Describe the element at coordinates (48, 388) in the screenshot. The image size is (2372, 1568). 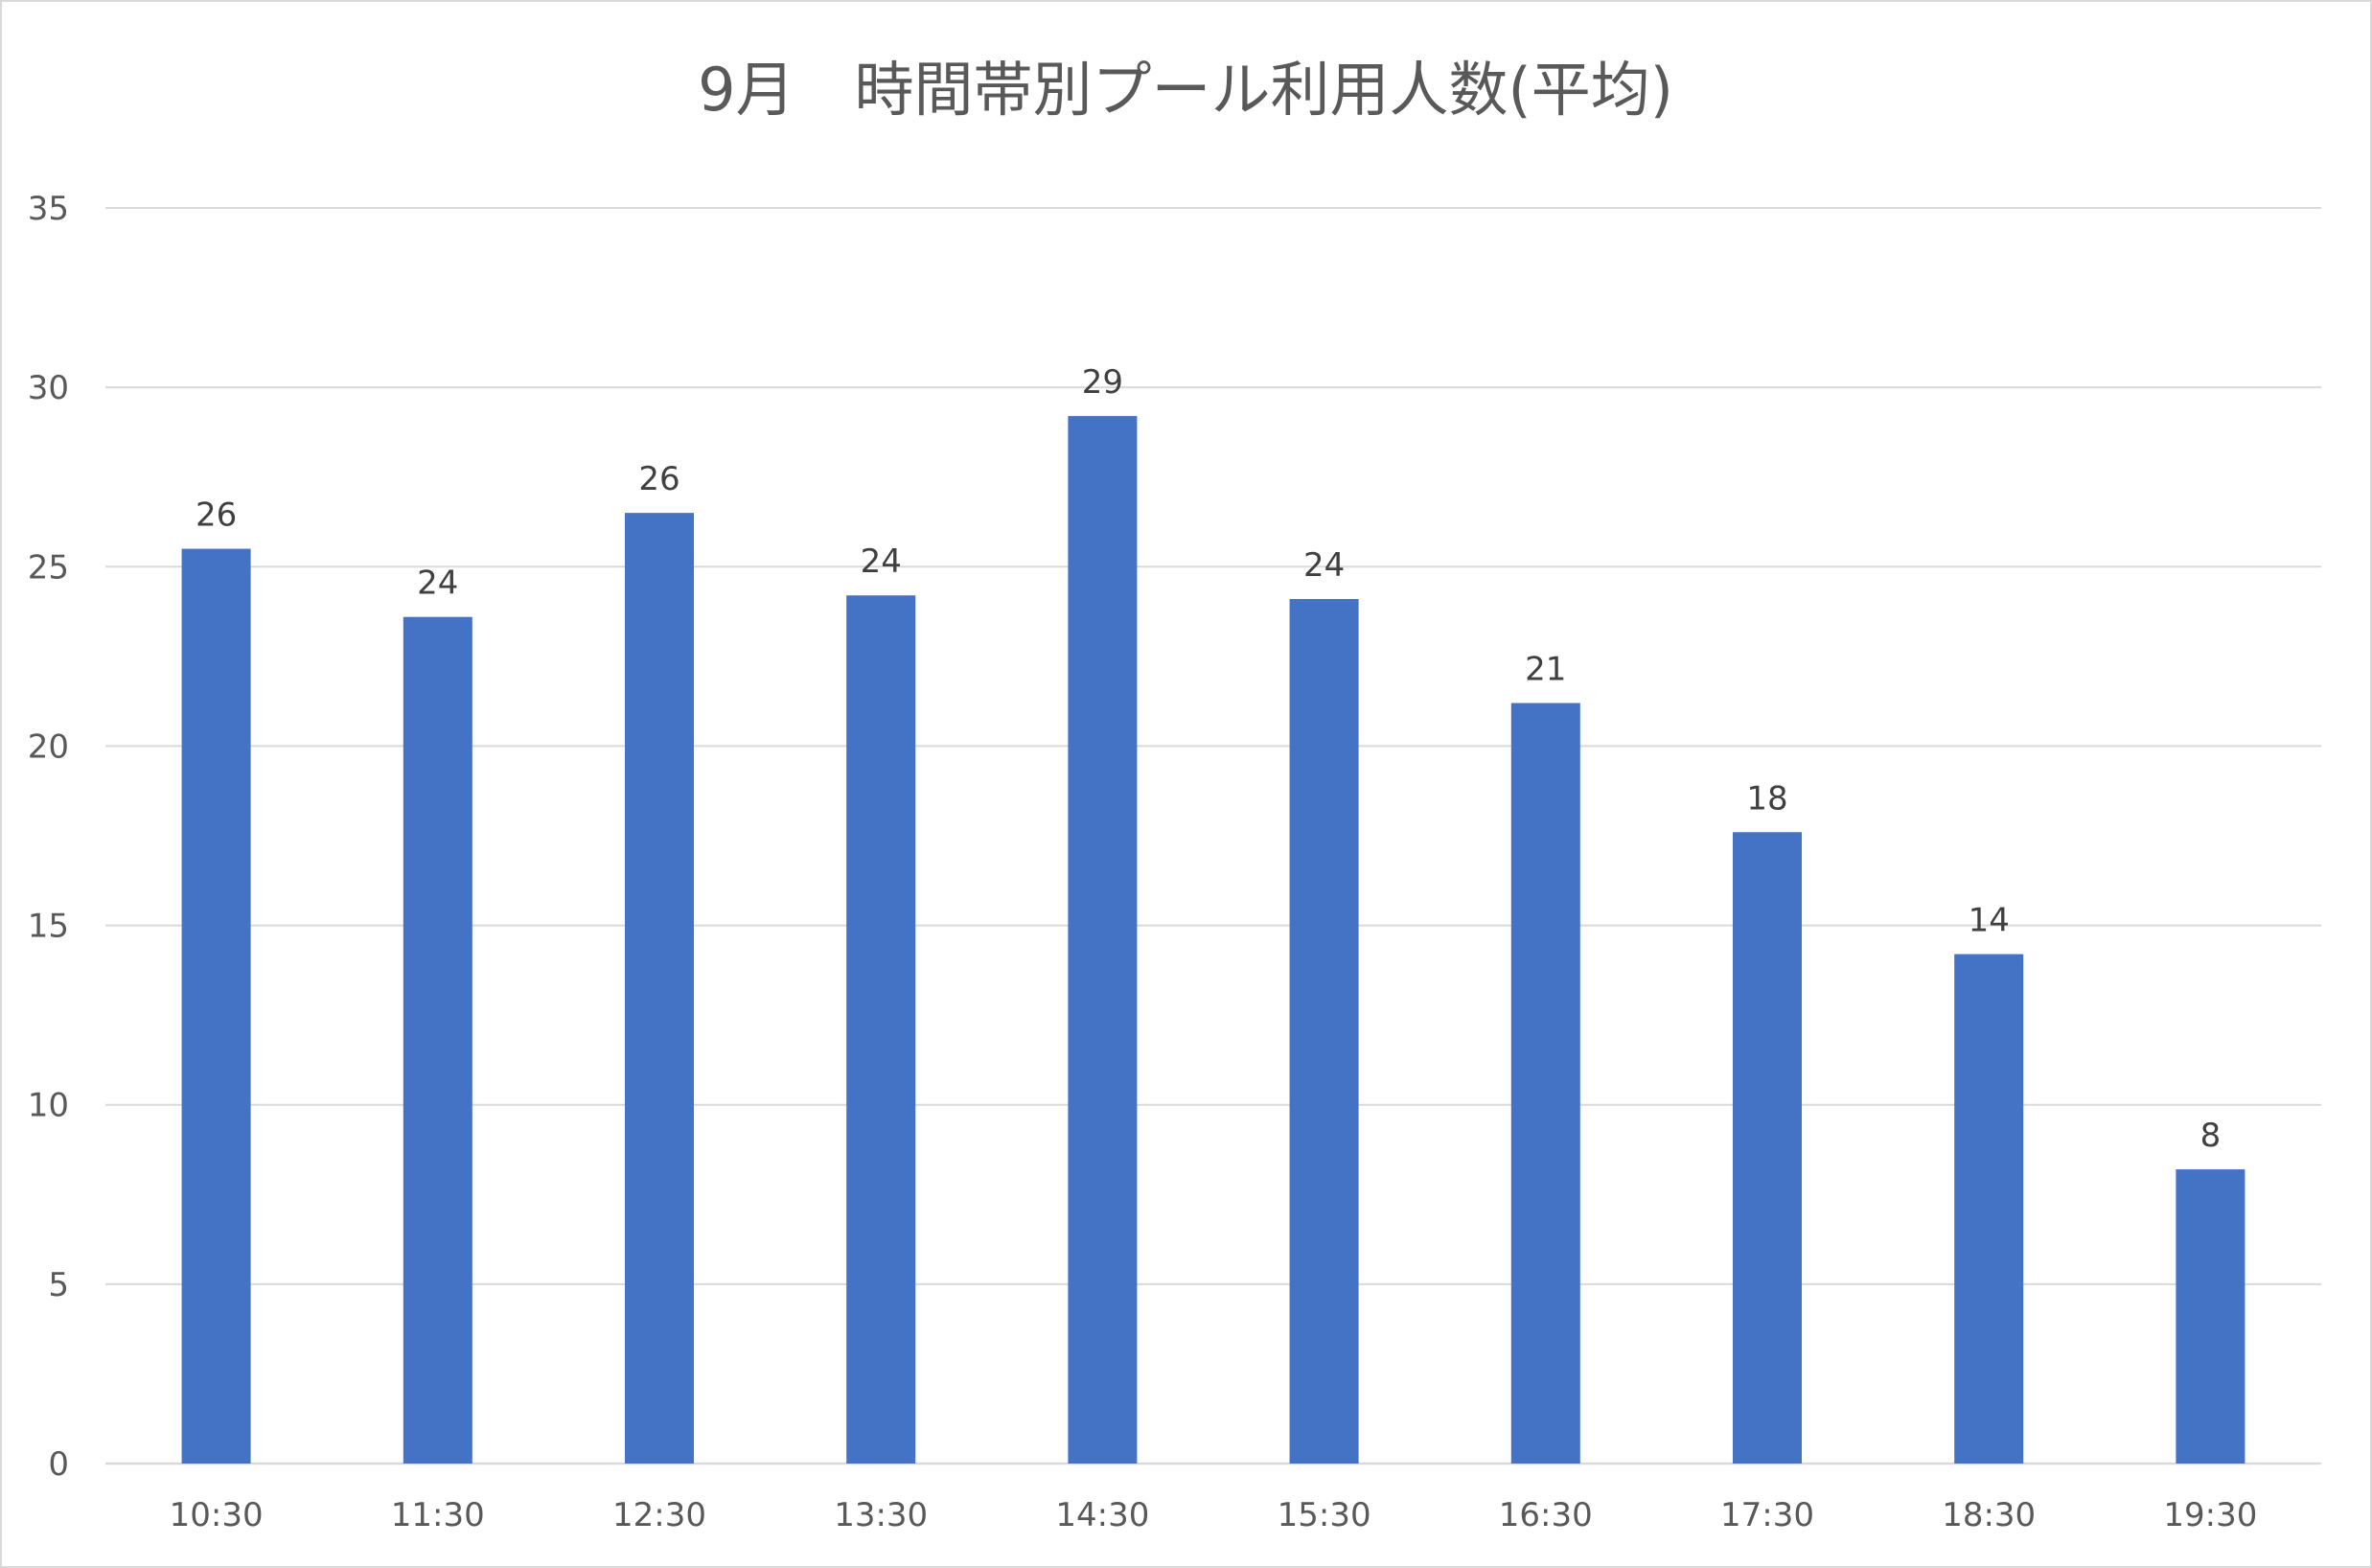
I see `y-tick-label: 30` at that location.